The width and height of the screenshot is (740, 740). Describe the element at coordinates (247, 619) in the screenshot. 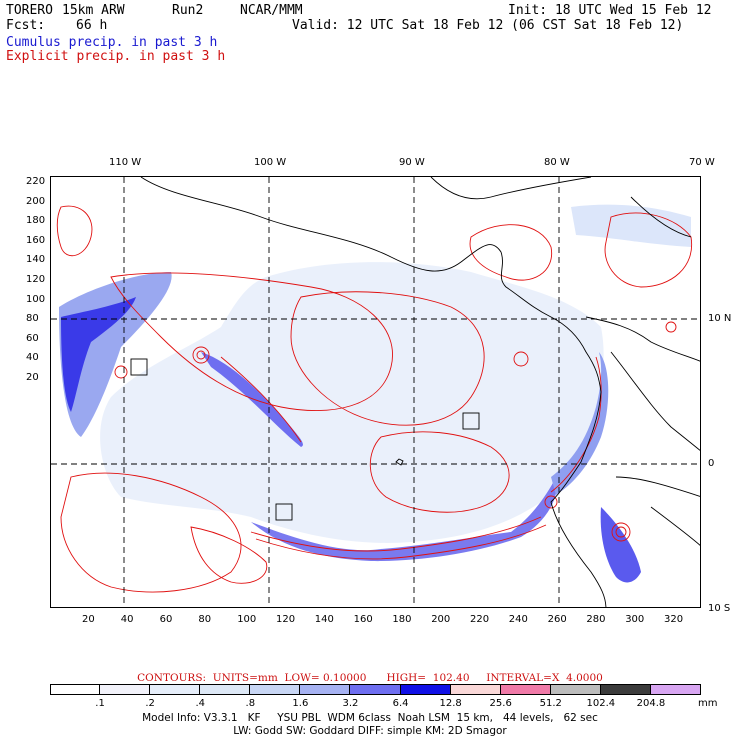

I see `x-tick-label: 100` at that location.